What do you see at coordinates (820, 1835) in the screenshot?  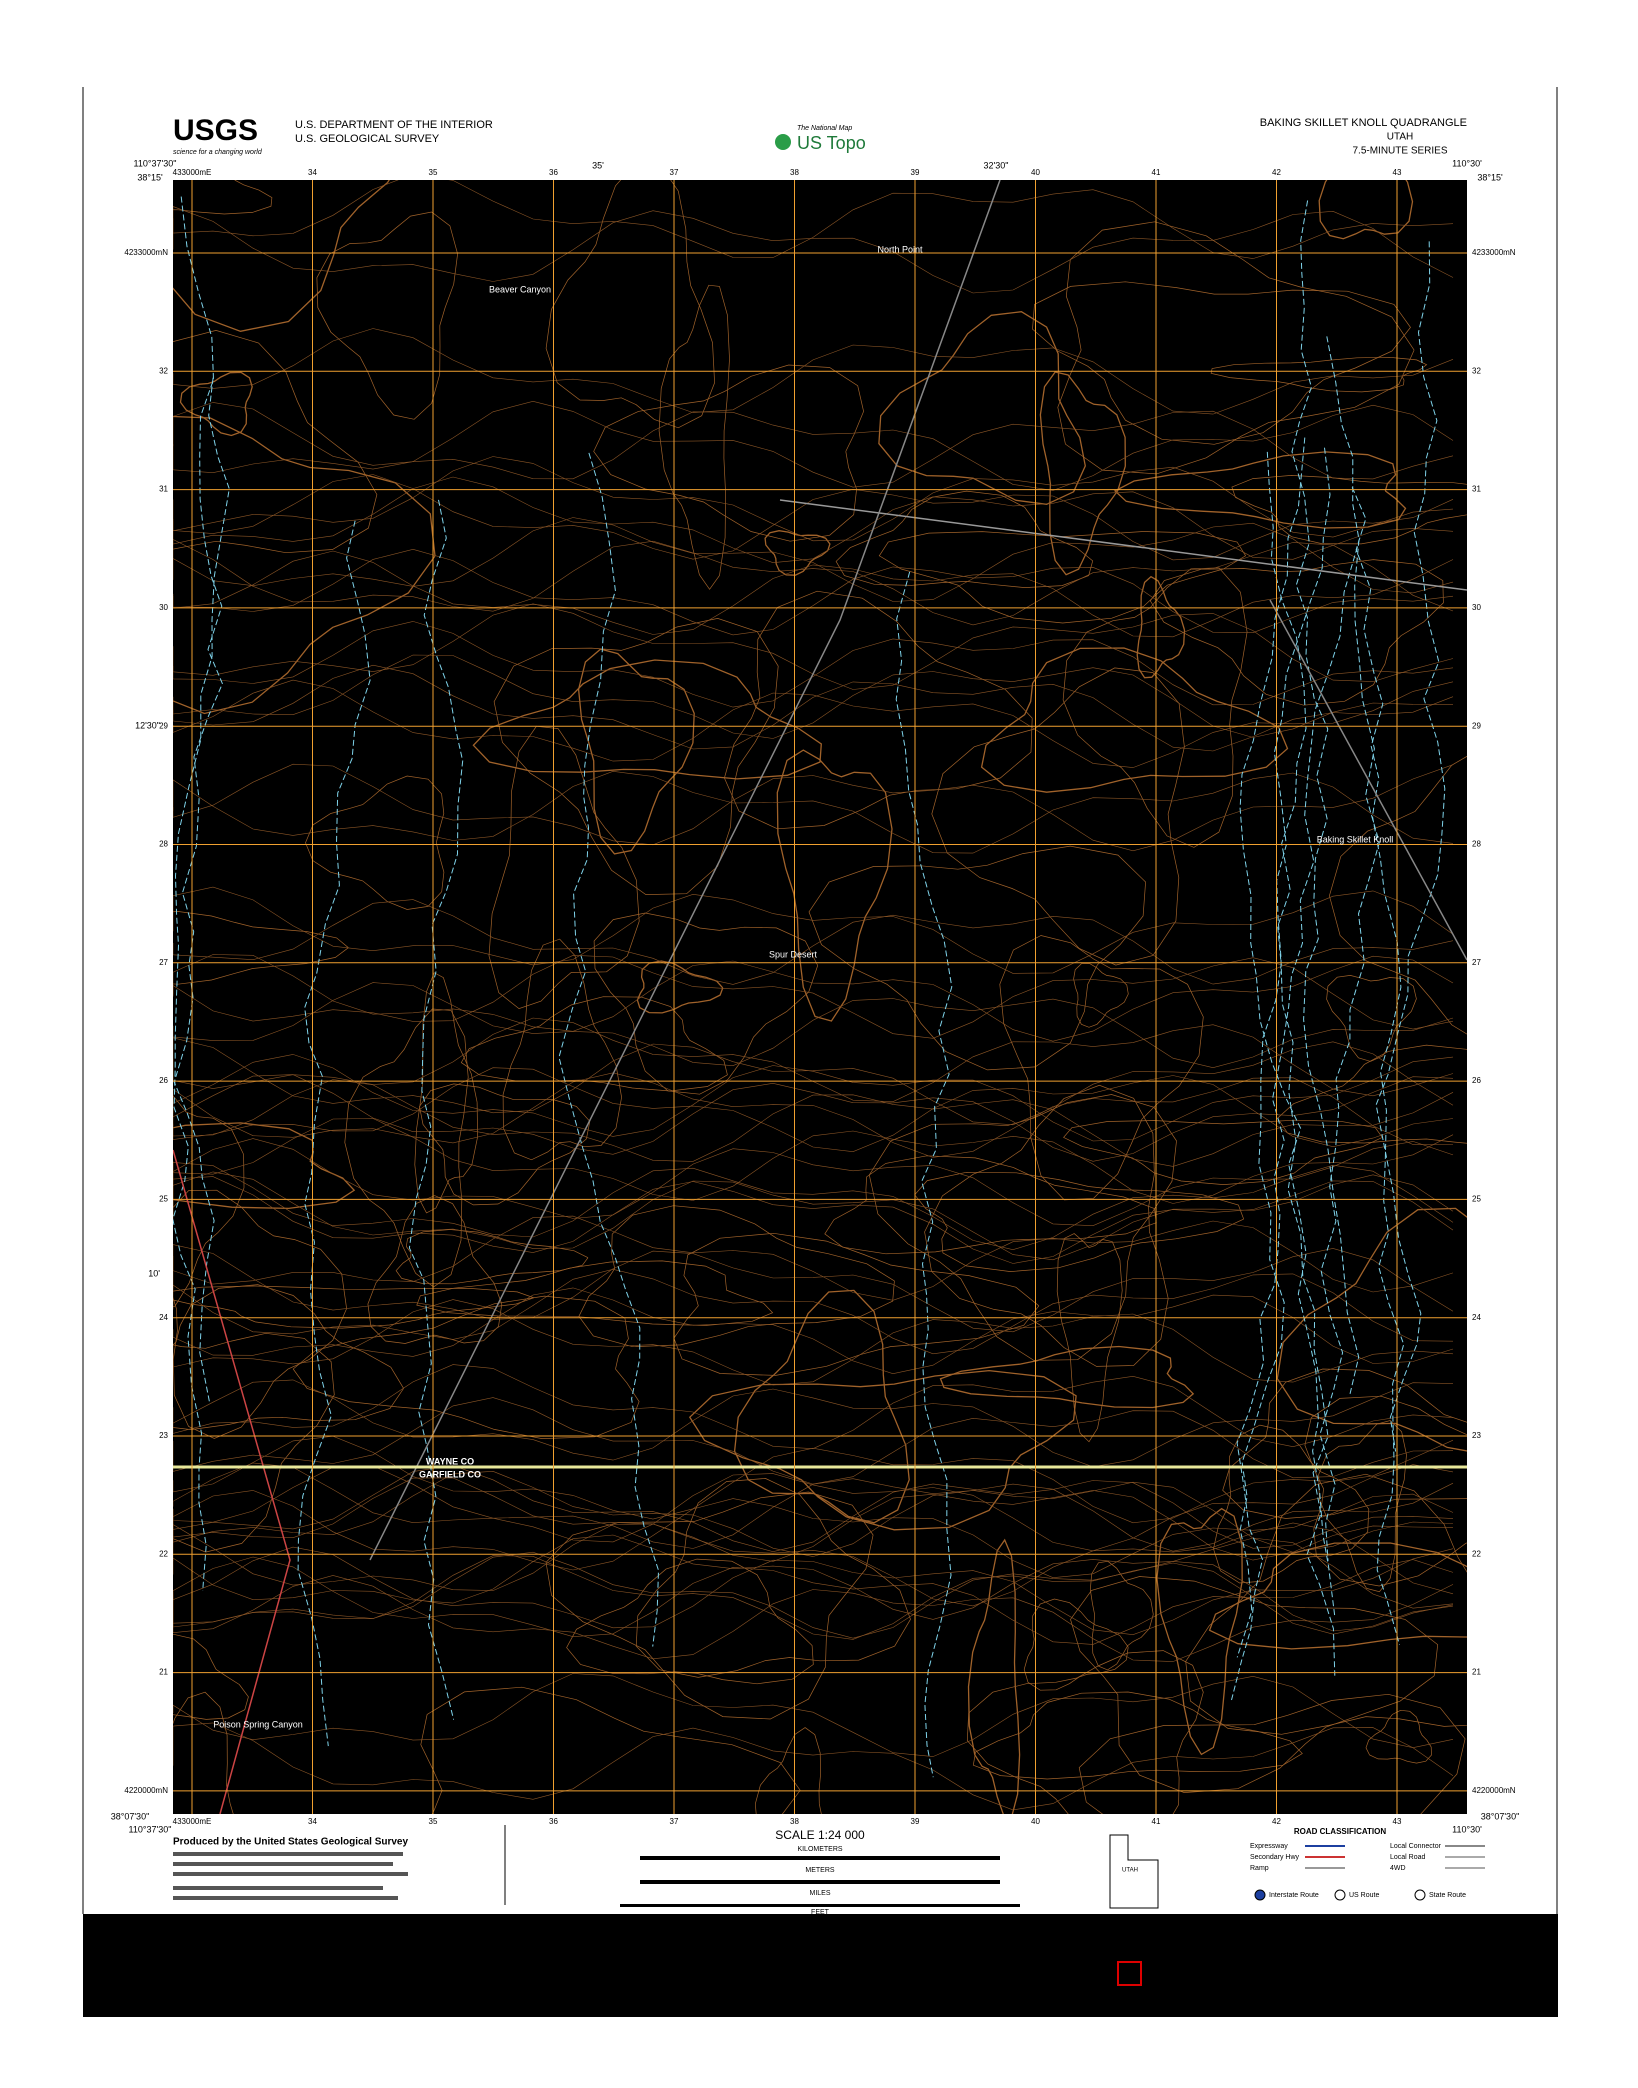 I see `scale: SCALE 1:24 000` at bounding box center [820, 1835].